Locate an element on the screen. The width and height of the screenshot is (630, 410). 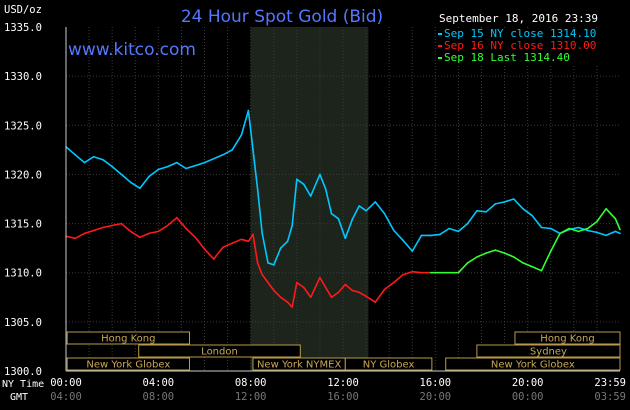
y-tick-label: 1325.0 is located at coordinates (23, 126).